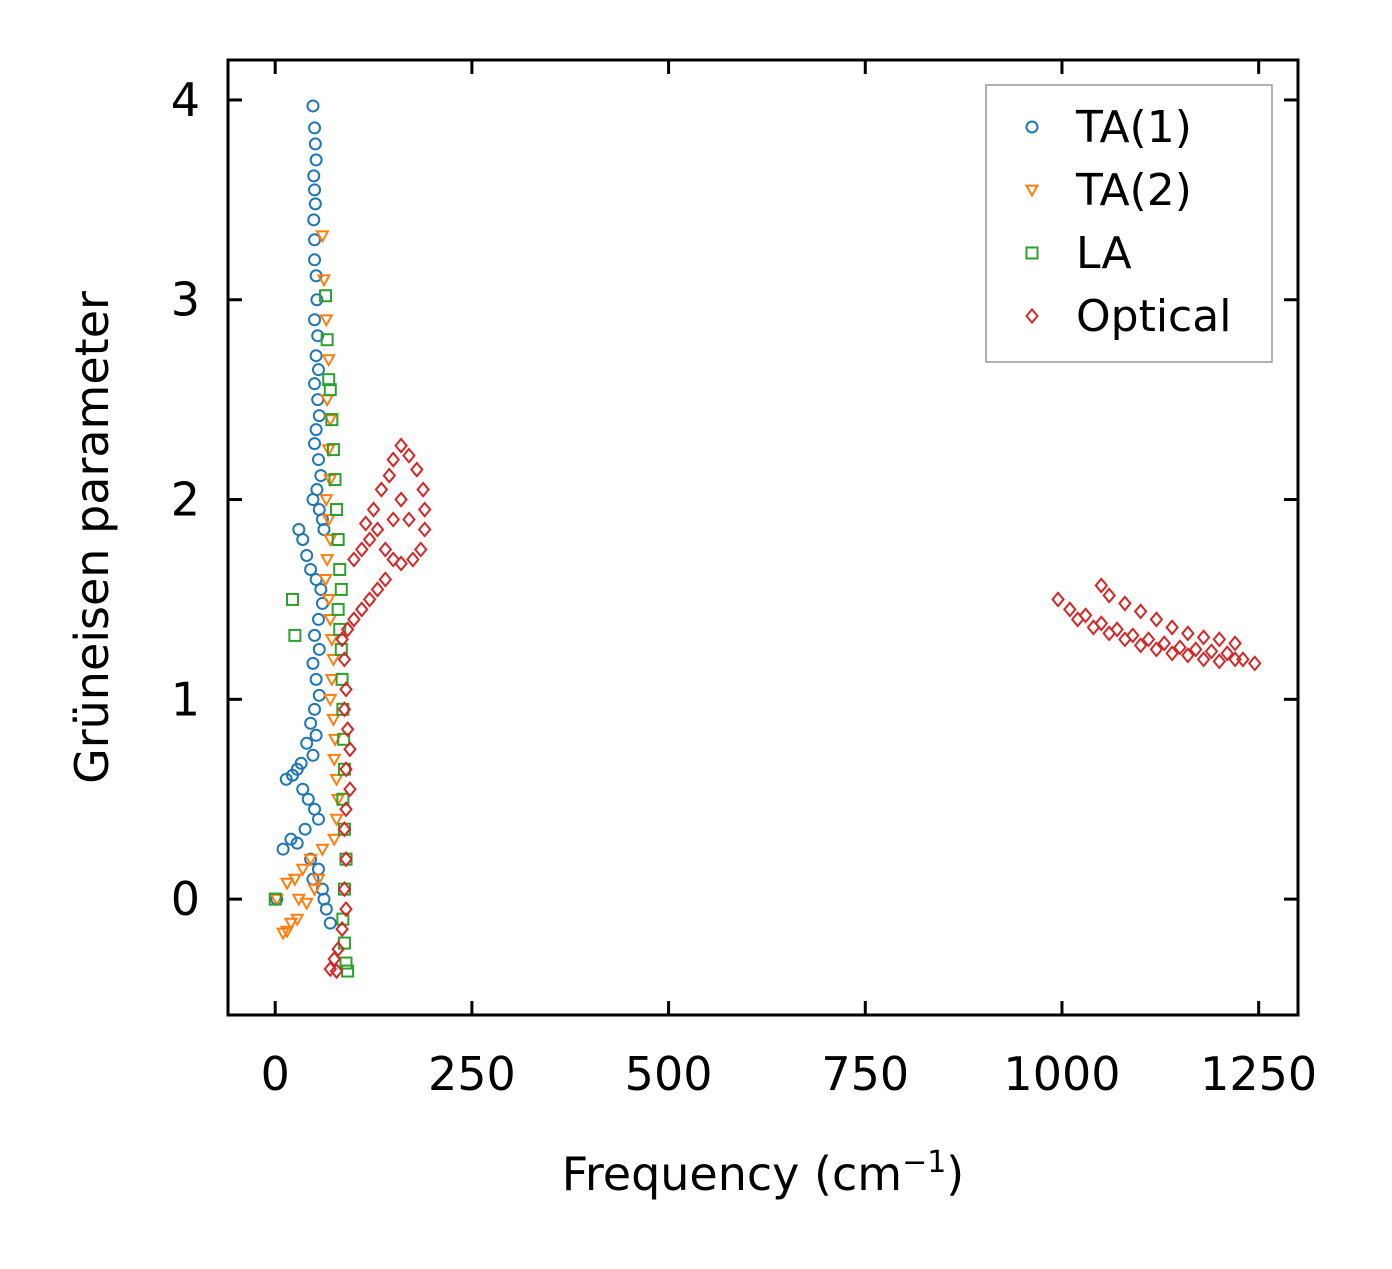  What do you see at coordinates (185, 699) in the screenshot?
I see `y-tick-label: 1` at bounding box center [185, 699].